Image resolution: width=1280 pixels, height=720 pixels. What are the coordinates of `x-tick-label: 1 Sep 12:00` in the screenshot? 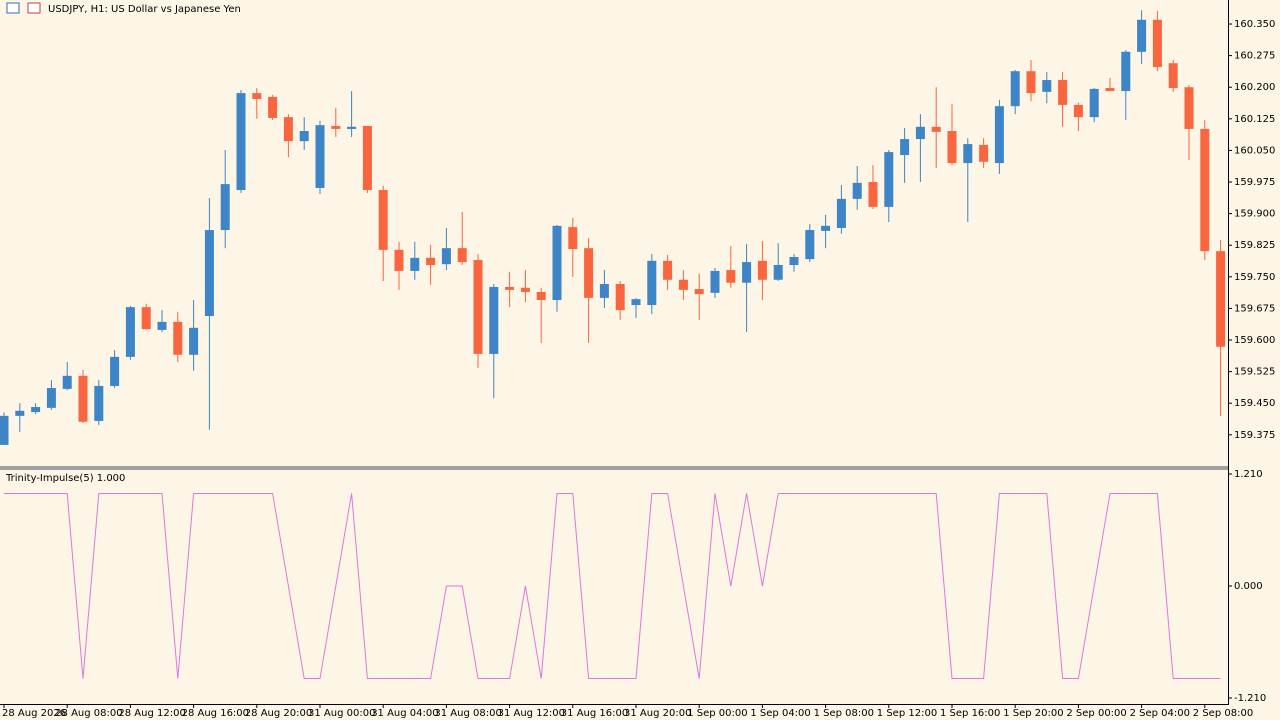 It's located at (907, 713).